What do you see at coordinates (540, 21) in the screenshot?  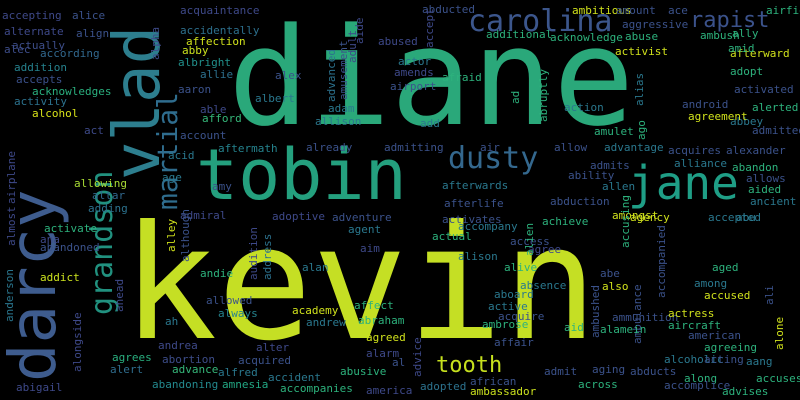 I see `cloud-word: carolina` at bounding box center [540, 21].